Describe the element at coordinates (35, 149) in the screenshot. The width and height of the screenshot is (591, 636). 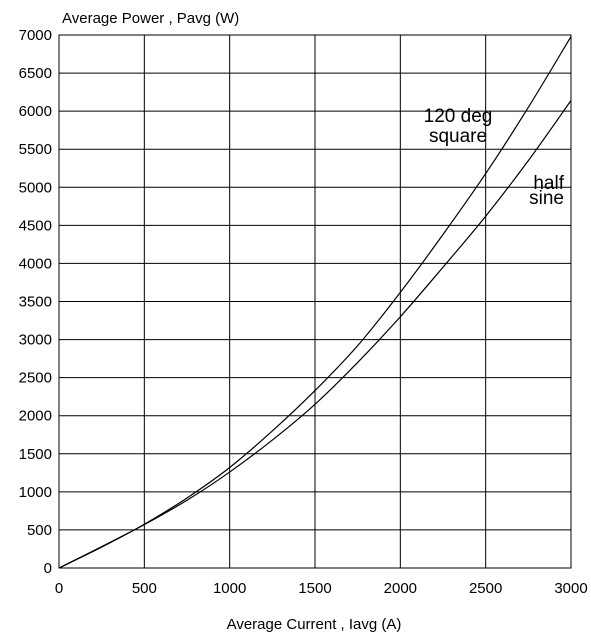
I see `y-tick-label: 5500` at that location.